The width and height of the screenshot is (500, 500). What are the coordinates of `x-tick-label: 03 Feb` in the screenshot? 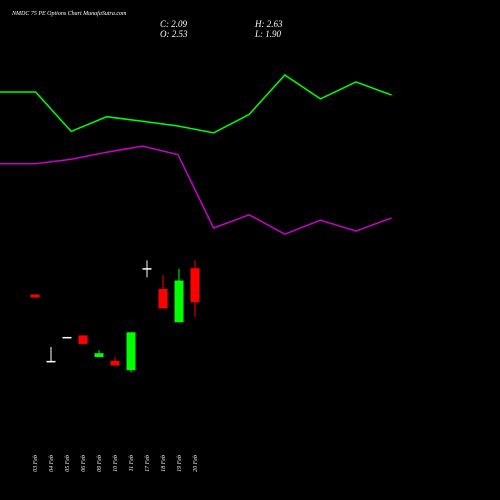 It's located at (36, 463).